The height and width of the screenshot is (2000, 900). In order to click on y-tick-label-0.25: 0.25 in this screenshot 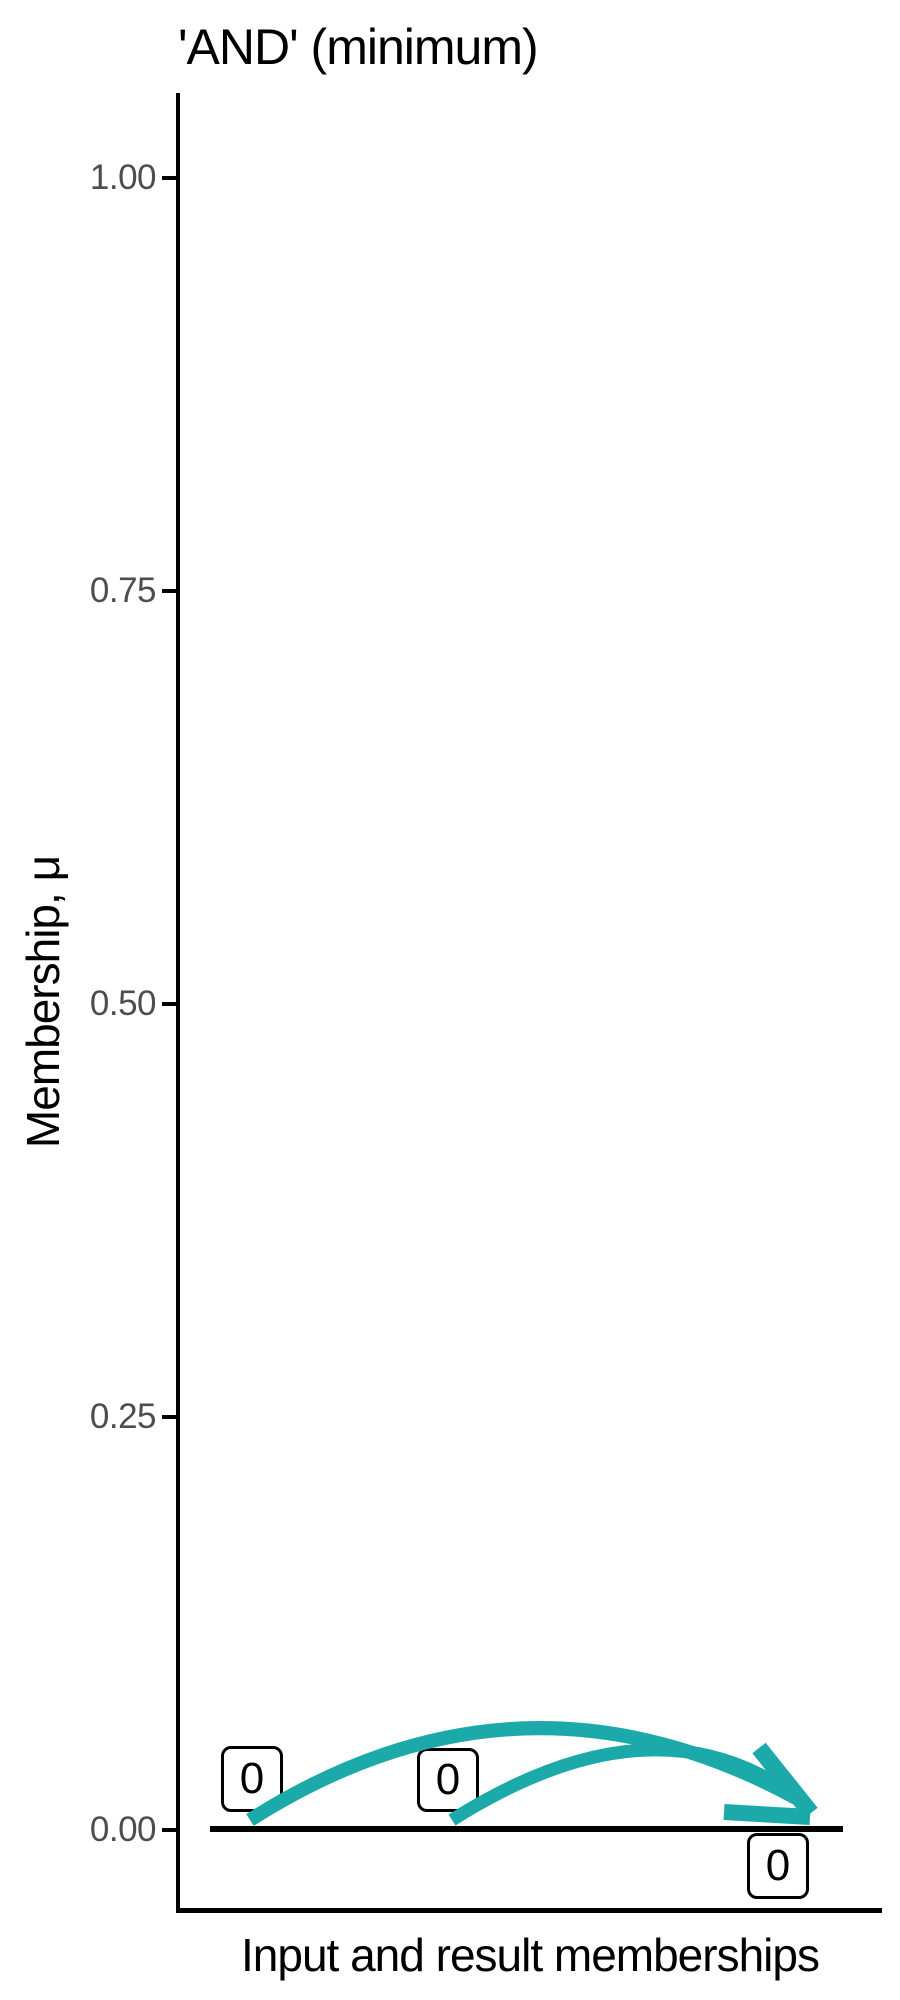, I will do `click(123, 1416)`.